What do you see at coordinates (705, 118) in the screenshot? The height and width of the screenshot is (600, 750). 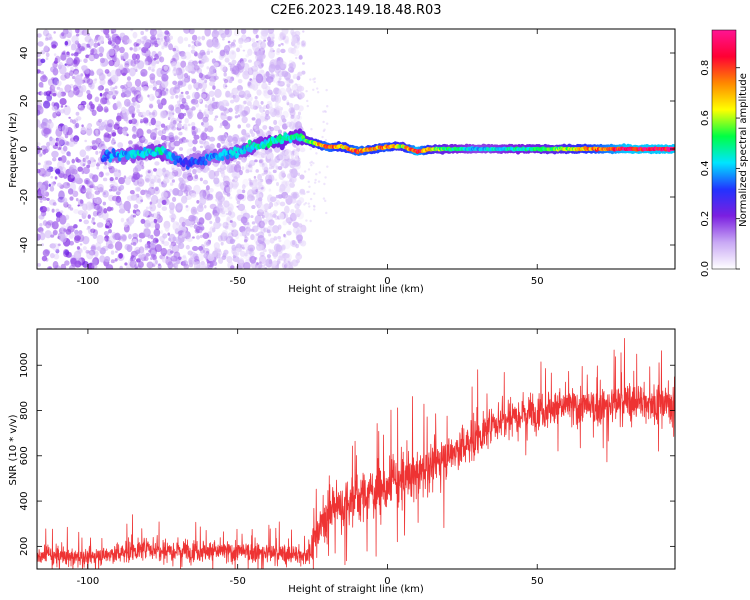 I see `colorbar-tick-label: 0.6` at bounding box center [705, 118].